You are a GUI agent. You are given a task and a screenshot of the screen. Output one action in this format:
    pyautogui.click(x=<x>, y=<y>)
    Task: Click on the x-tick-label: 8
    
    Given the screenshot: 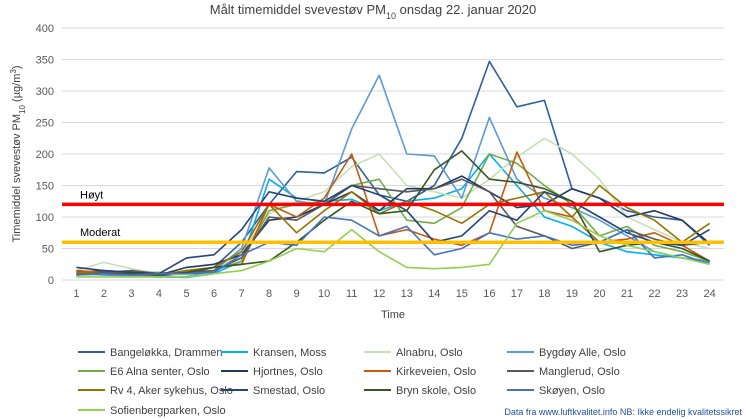 What is the action you would take?
    pyautogui.click(x=269, y=294)
    